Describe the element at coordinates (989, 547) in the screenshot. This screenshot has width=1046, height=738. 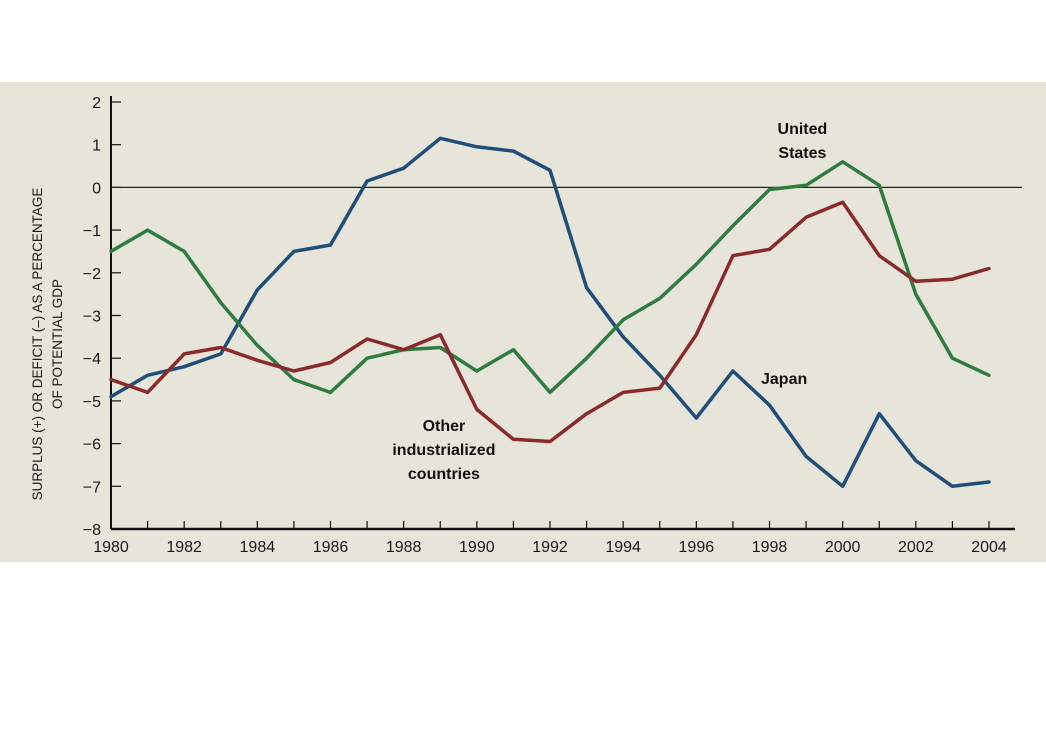
I see `x-tick-label: 2004` at that location.